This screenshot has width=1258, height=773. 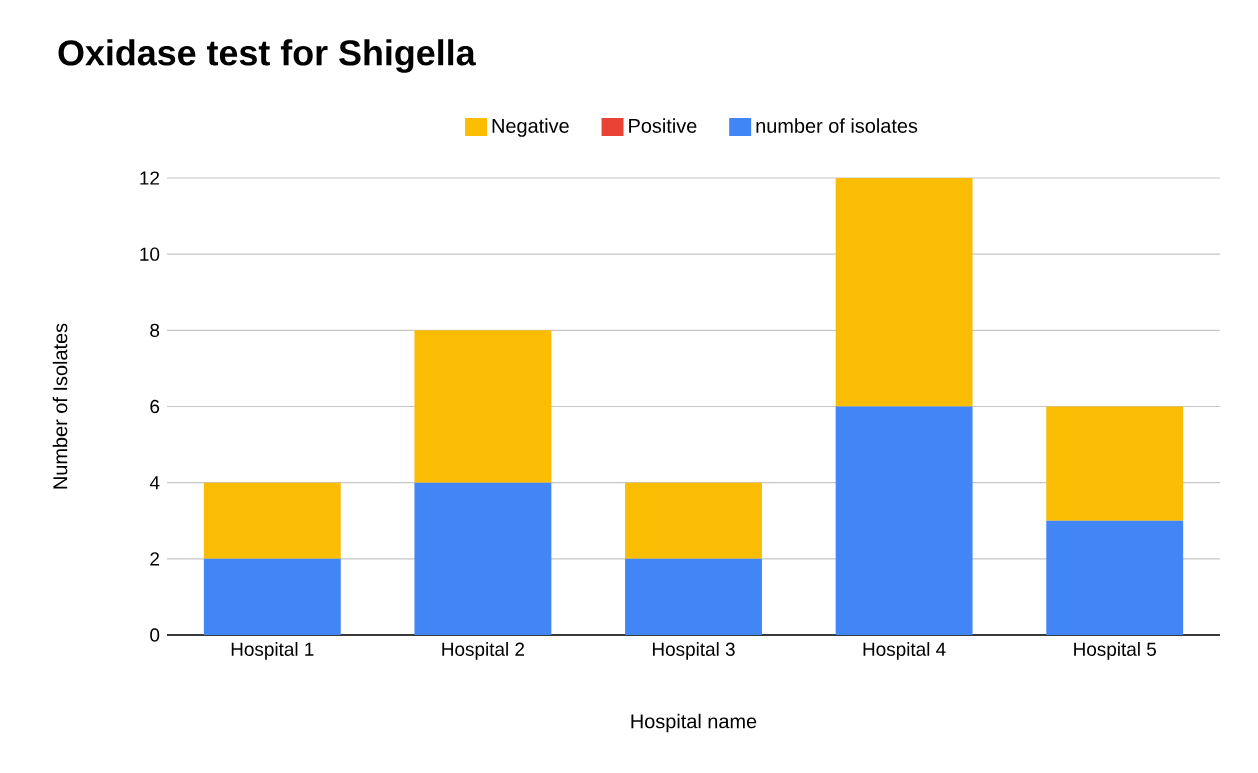 What do you see at coordinates (267, 56) in the screenshot?
I see `chart-title: Oxidase test for Shigella` at bounding box center [267, 56].